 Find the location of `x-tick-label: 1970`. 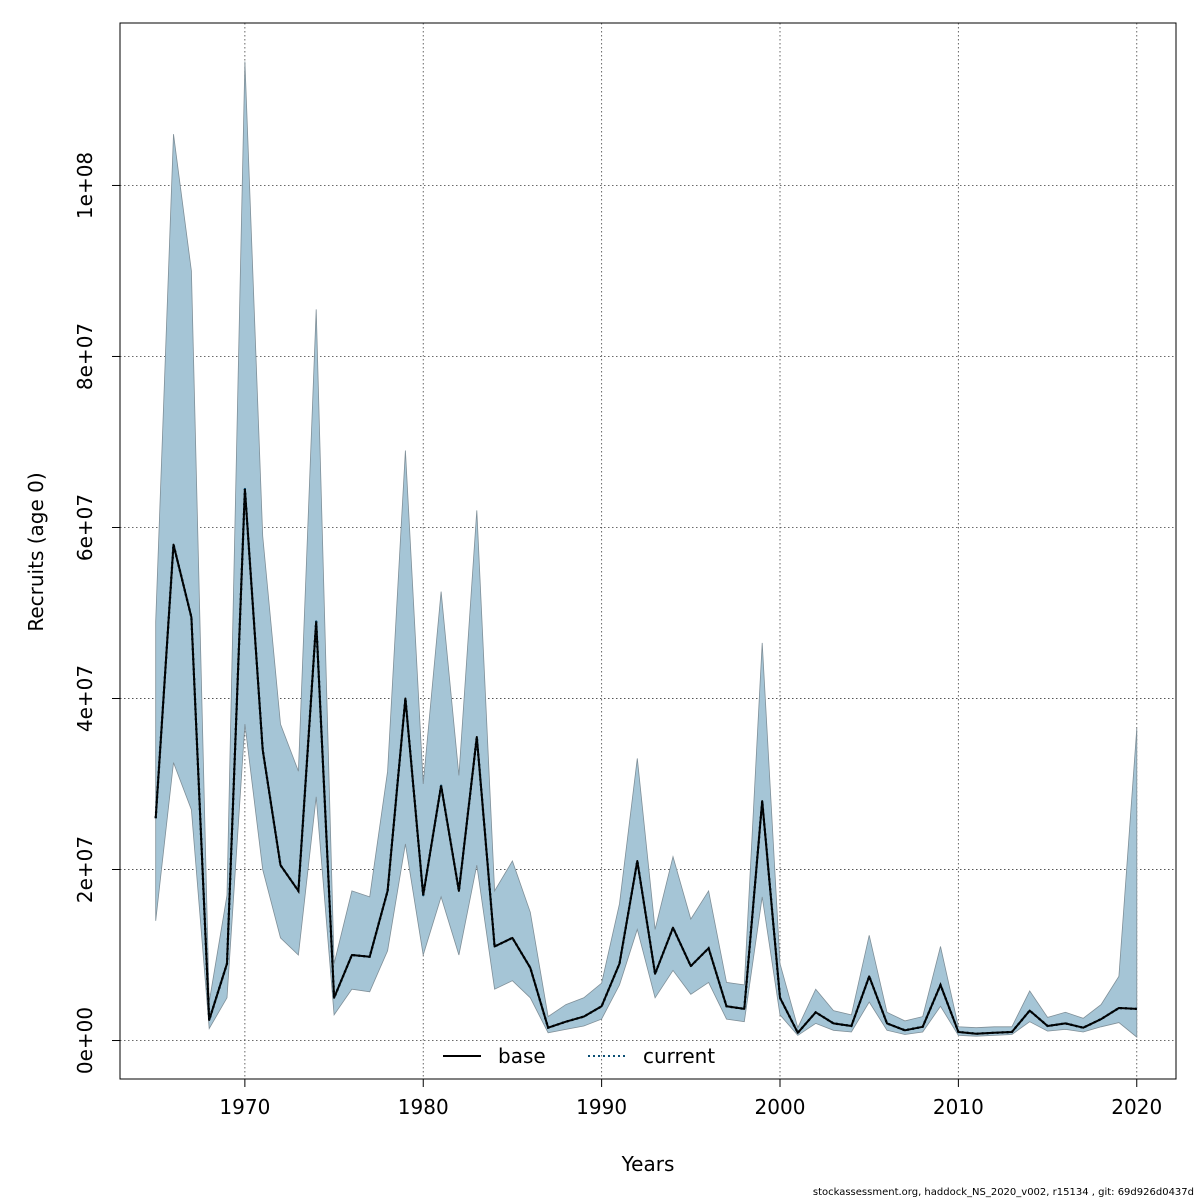

x-tick-label: 1970 is located at coordinates (244, 1107).